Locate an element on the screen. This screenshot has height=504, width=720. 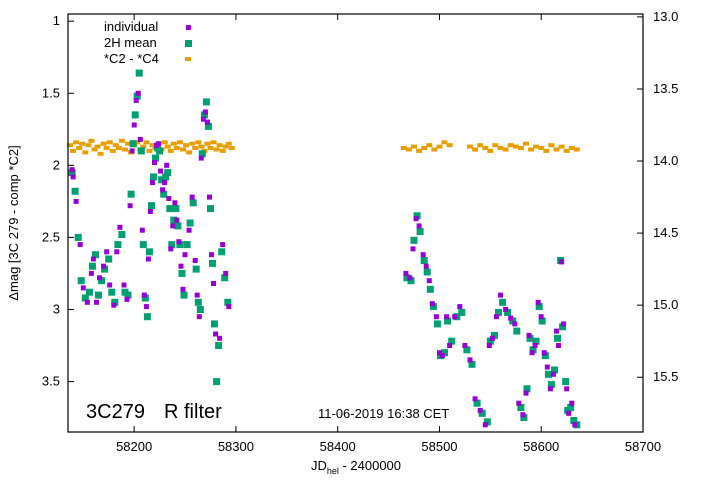
y2-tick-label: 14.0 is located at coordinates (665, 160).